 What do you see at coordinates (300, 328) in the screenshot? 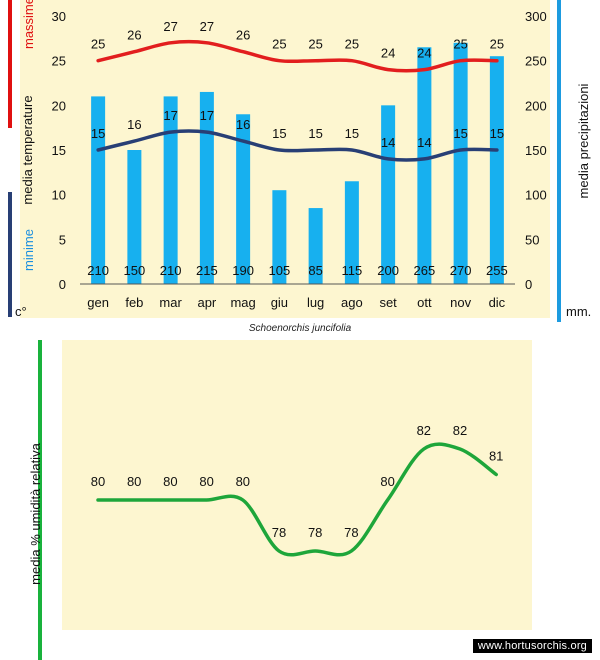
I see `species-name: Schoenorchis juncifolia` at bounding box center [300, 328].